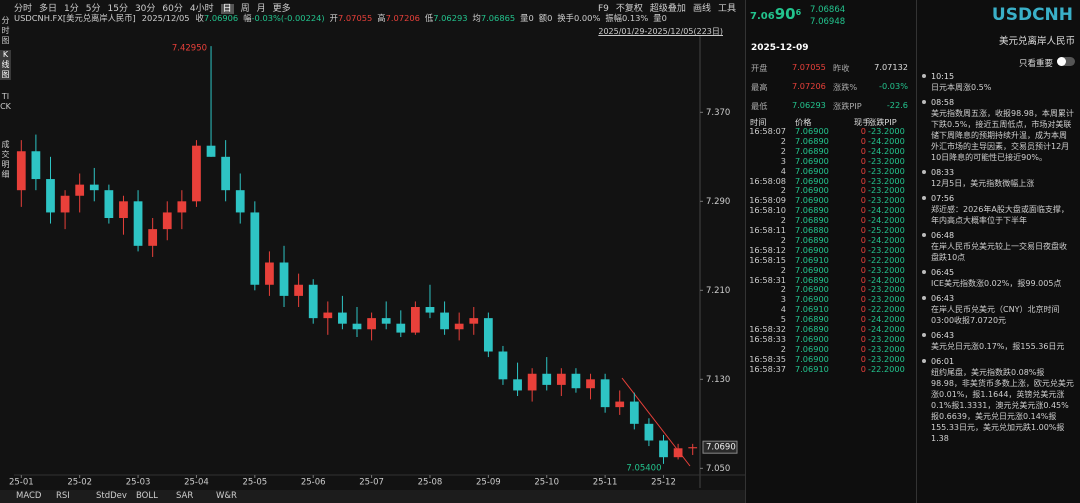  What do you see at coordinates (281, 9) in the screenshot?
I see `period-tab: 更多` at bounding box center [281, 9].